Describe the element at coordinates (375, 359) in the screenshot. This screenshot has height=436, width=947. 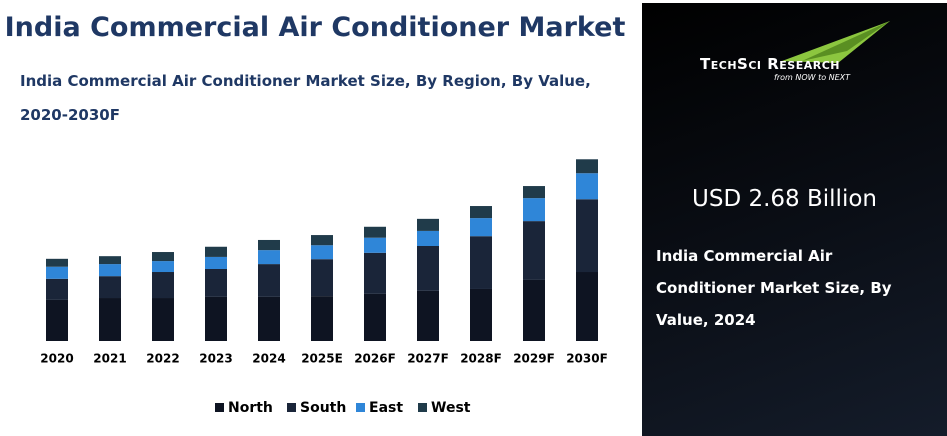
I see `x-tick-label: 2026F` at that location.